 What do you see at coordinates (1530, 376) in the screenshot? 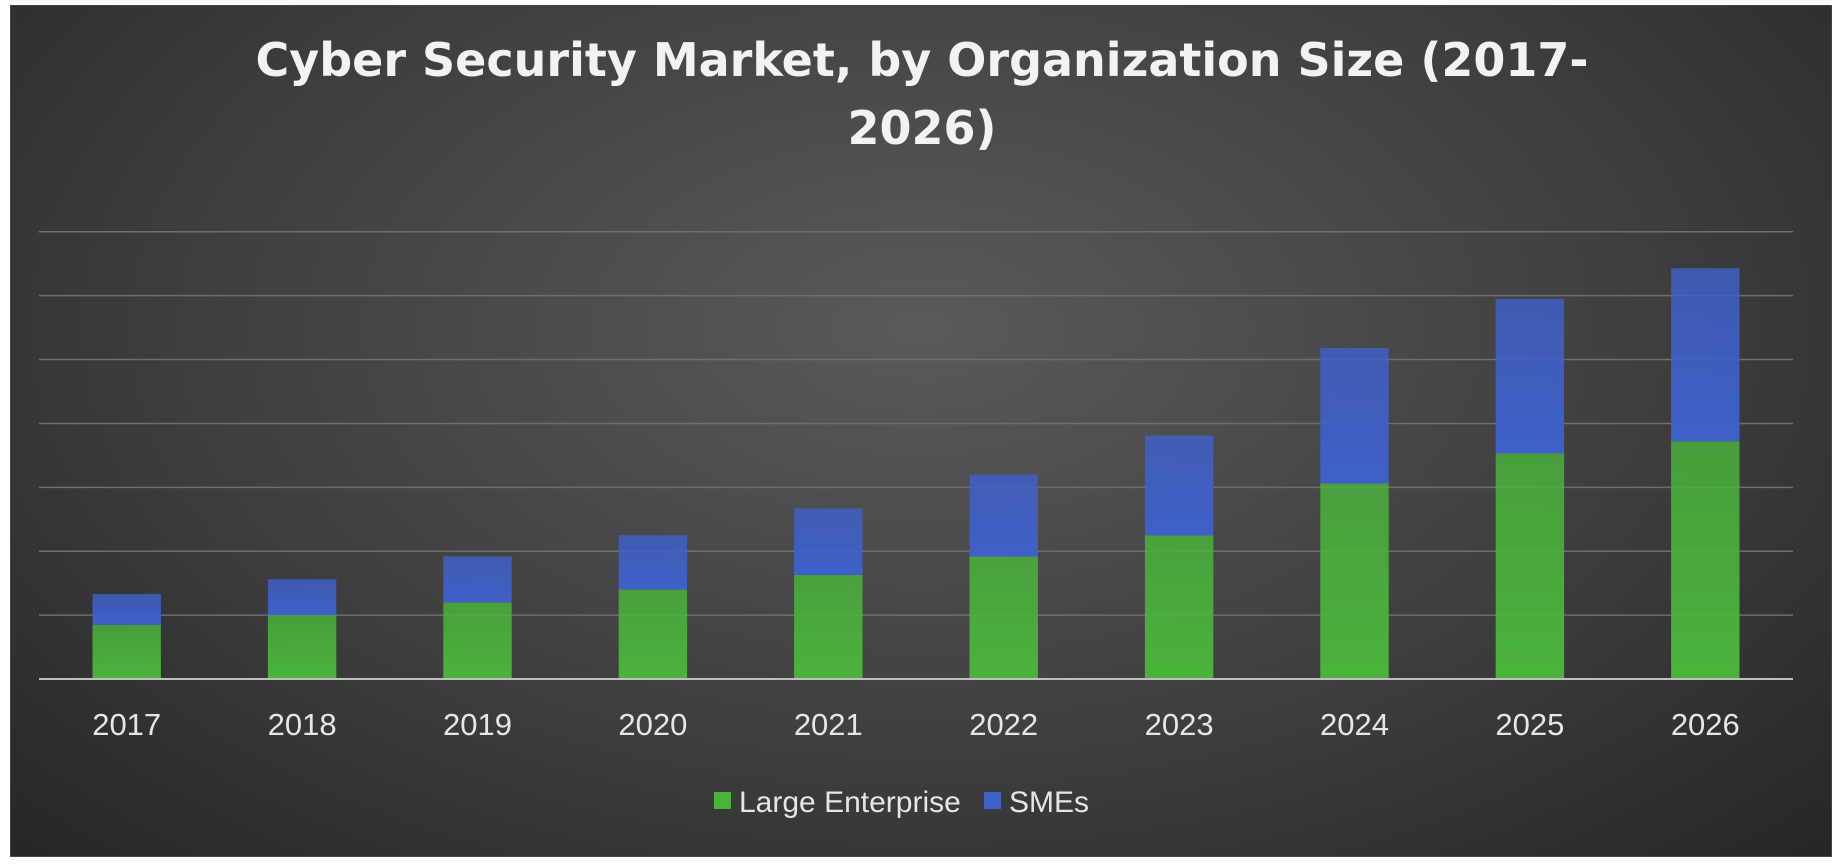
I see `bar-smes-2025` at bounding box center [1530, 376].